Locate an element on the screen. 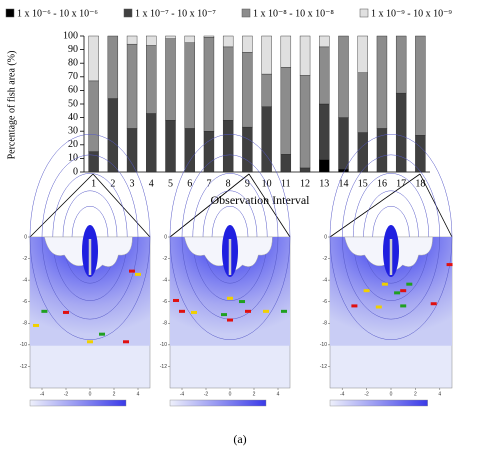  x-tick-label: 6 is located at coordinates (189, 183).